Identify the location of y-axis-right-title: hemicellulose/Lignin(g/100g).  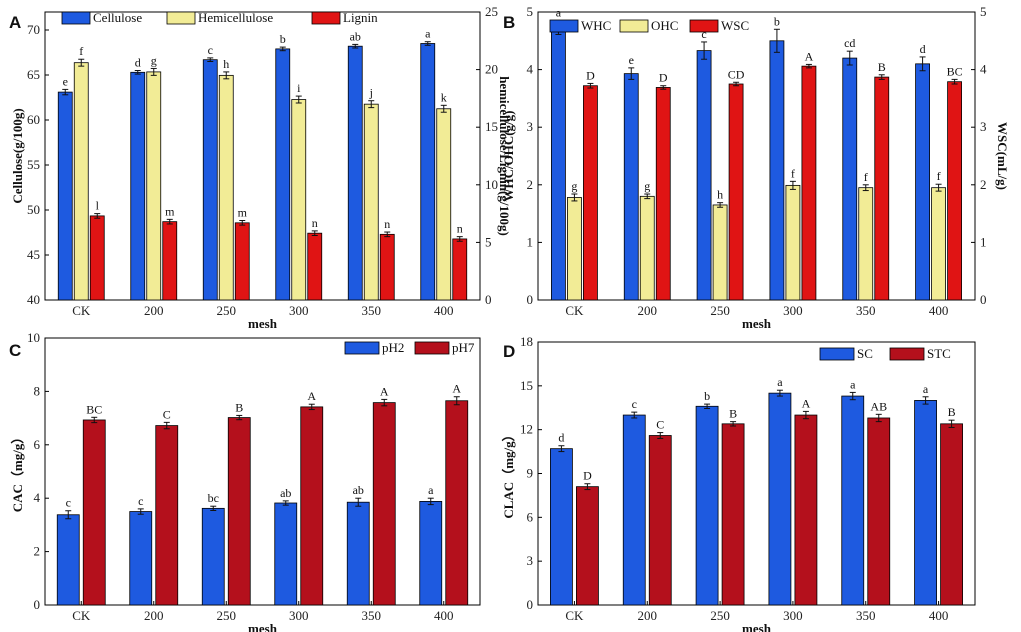
(504, 156).